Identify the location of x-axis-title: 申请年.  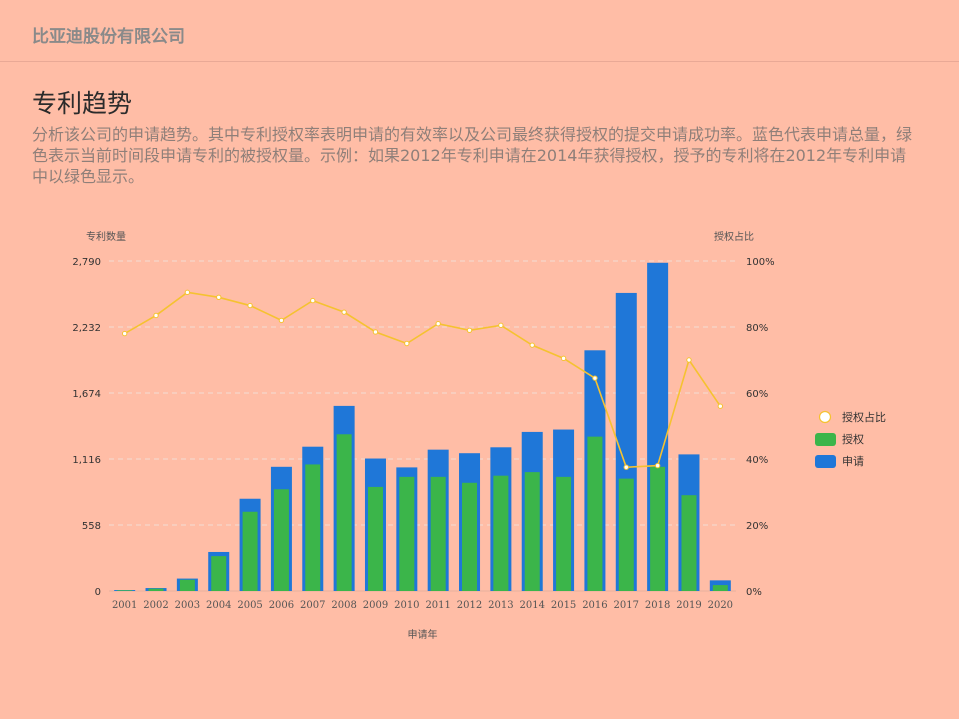
(423, 634).